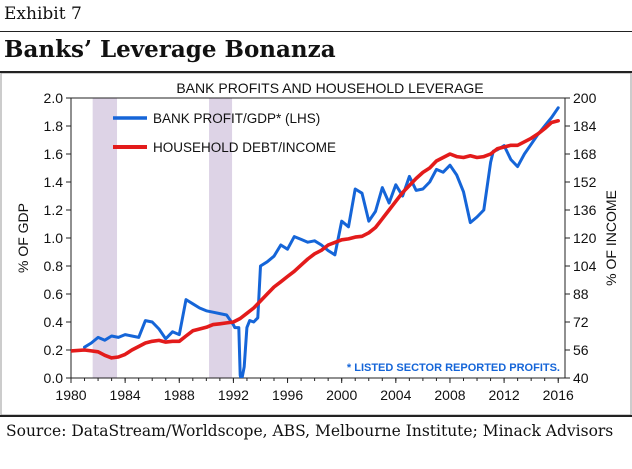 The height and width of the screenshot is (469, 632). What do you see at coordinates (504, 395) in the screenshot?
I see `x-tick-label: 2012` at bounding box center [504, 395].